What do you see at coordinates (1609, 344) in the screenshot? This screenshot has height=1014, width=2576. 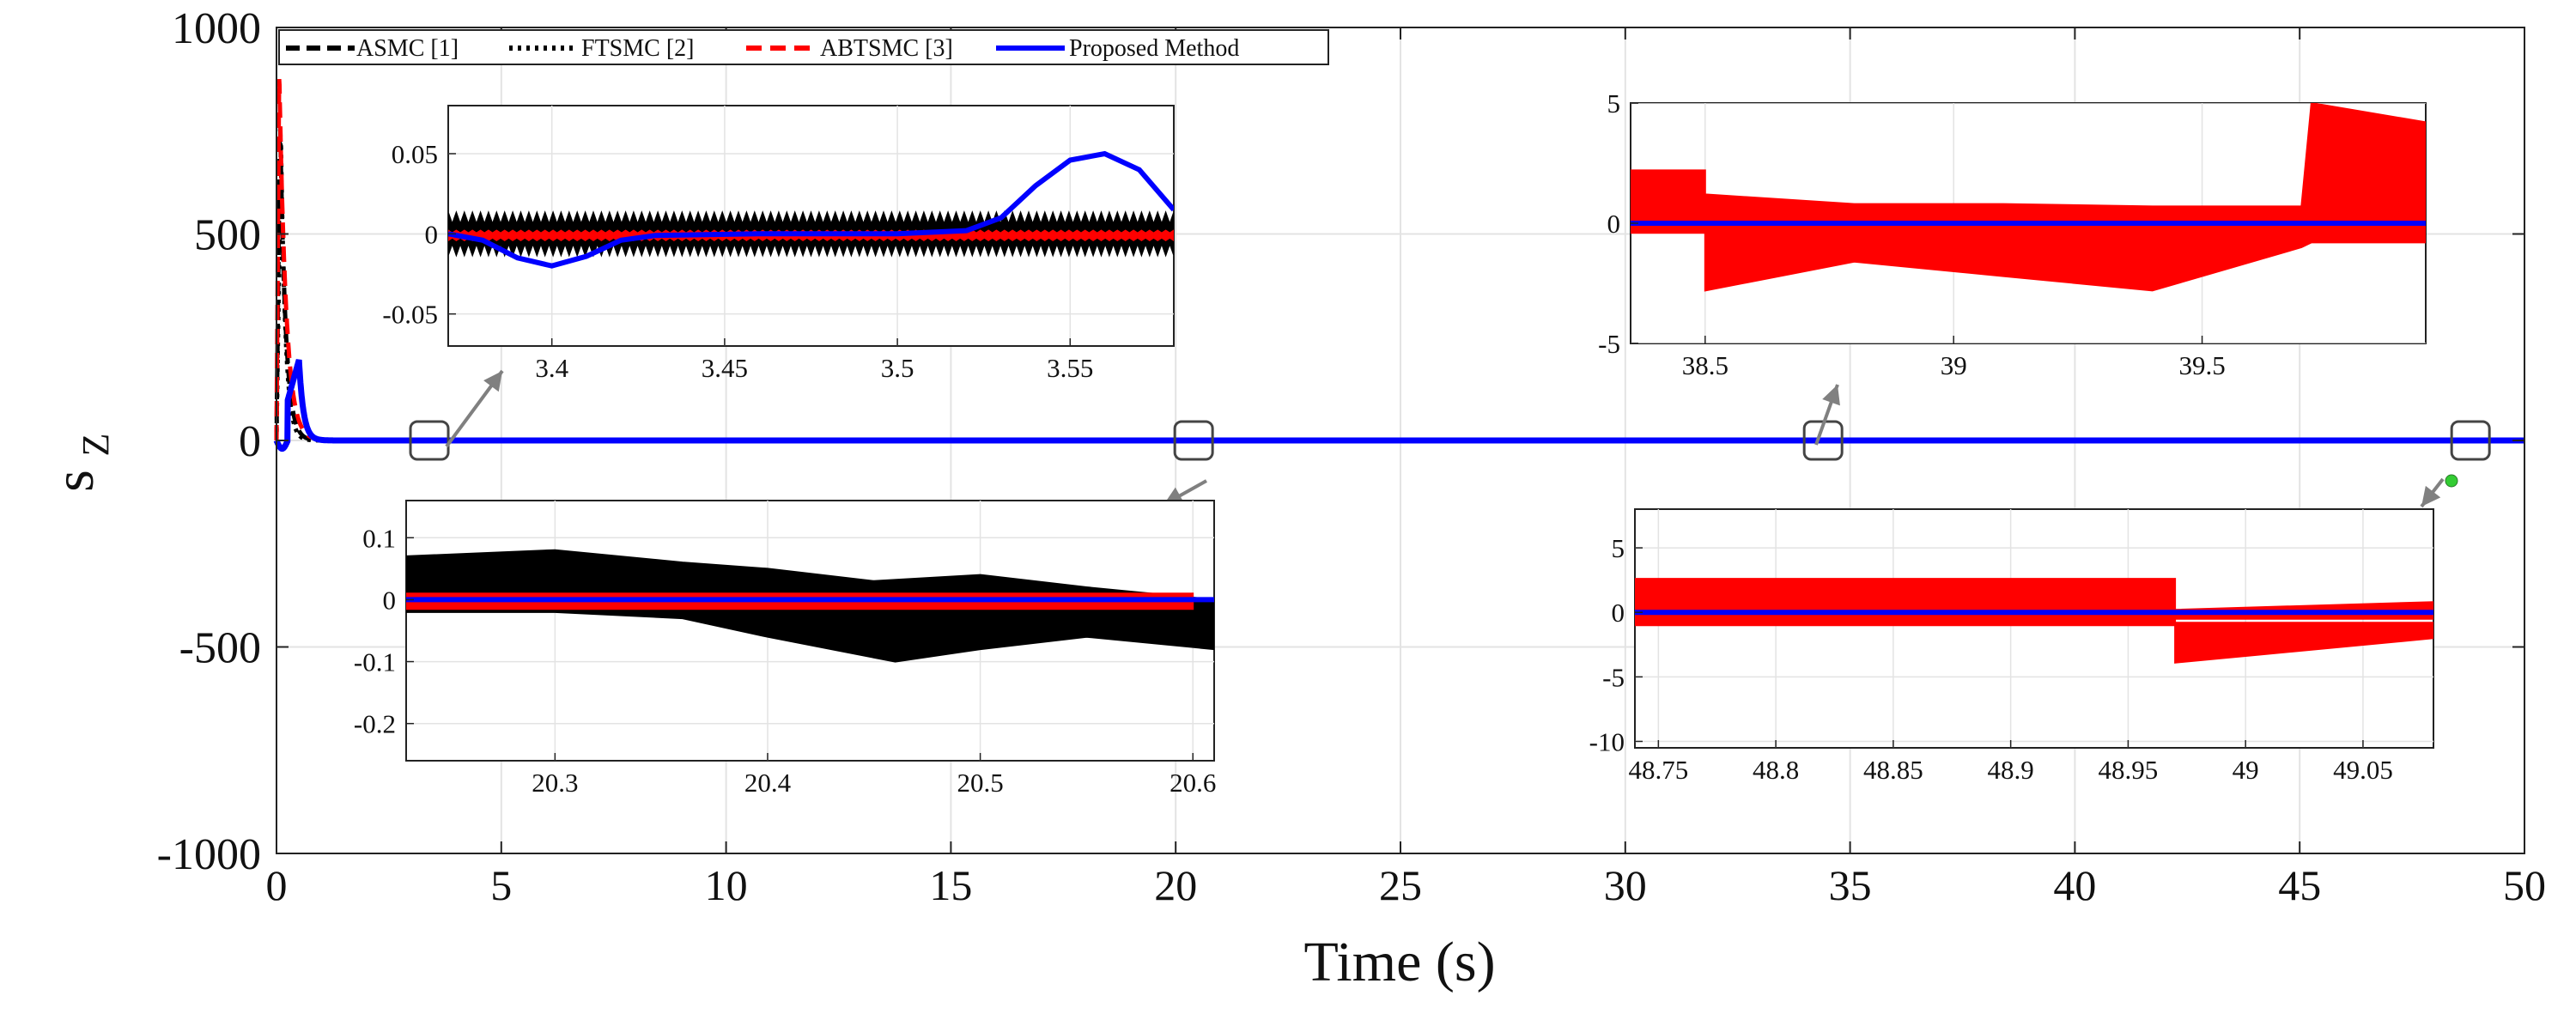 I see `inset-2-y-tick-label: -5` at bounding box center [1609, 344].